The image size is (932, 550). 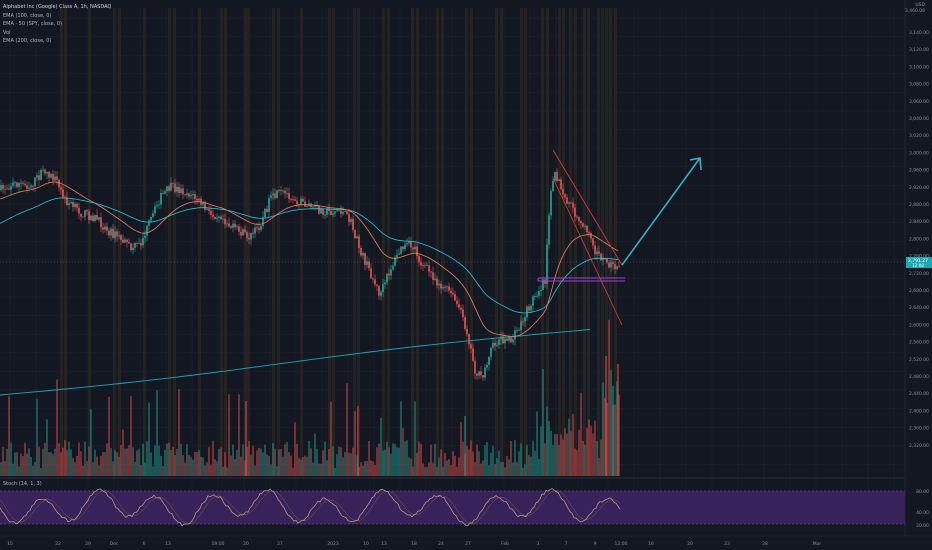 What do you see at coordinates (619, 237) in the screenshot?
I see `chart-drawings` at bounding box center [619, 237].